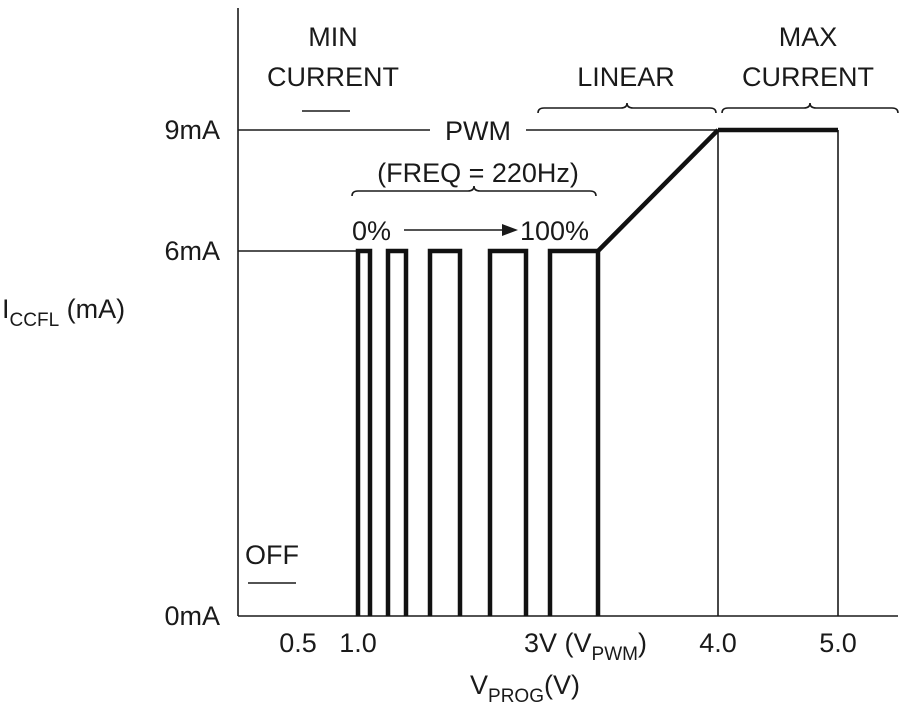 This screenshot has height=712, width=900. Describe the element at coordinates (371, 231) in the screenshot. I see `duty-start-label: 0%` at that location.